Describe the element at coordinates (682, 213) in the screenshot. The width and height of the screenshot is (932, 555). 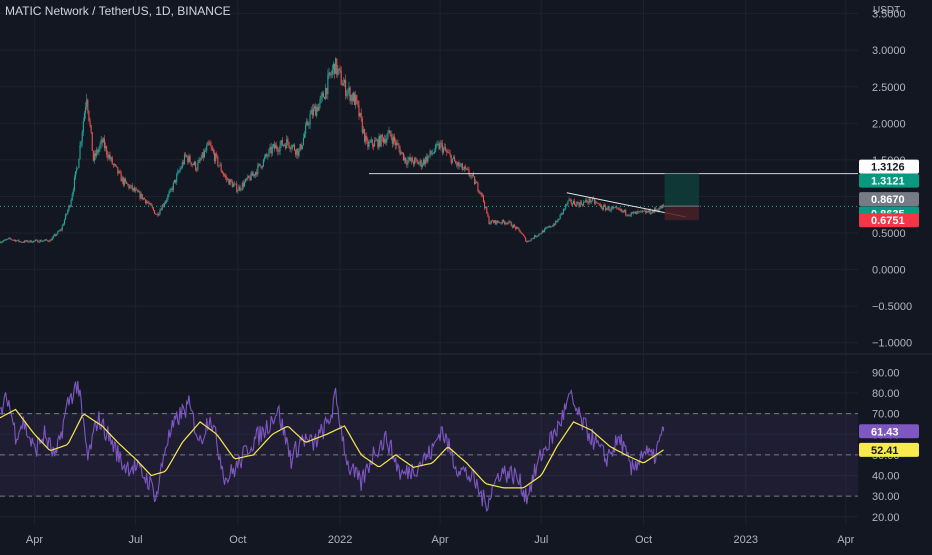
I see `stop-zone` at that location.